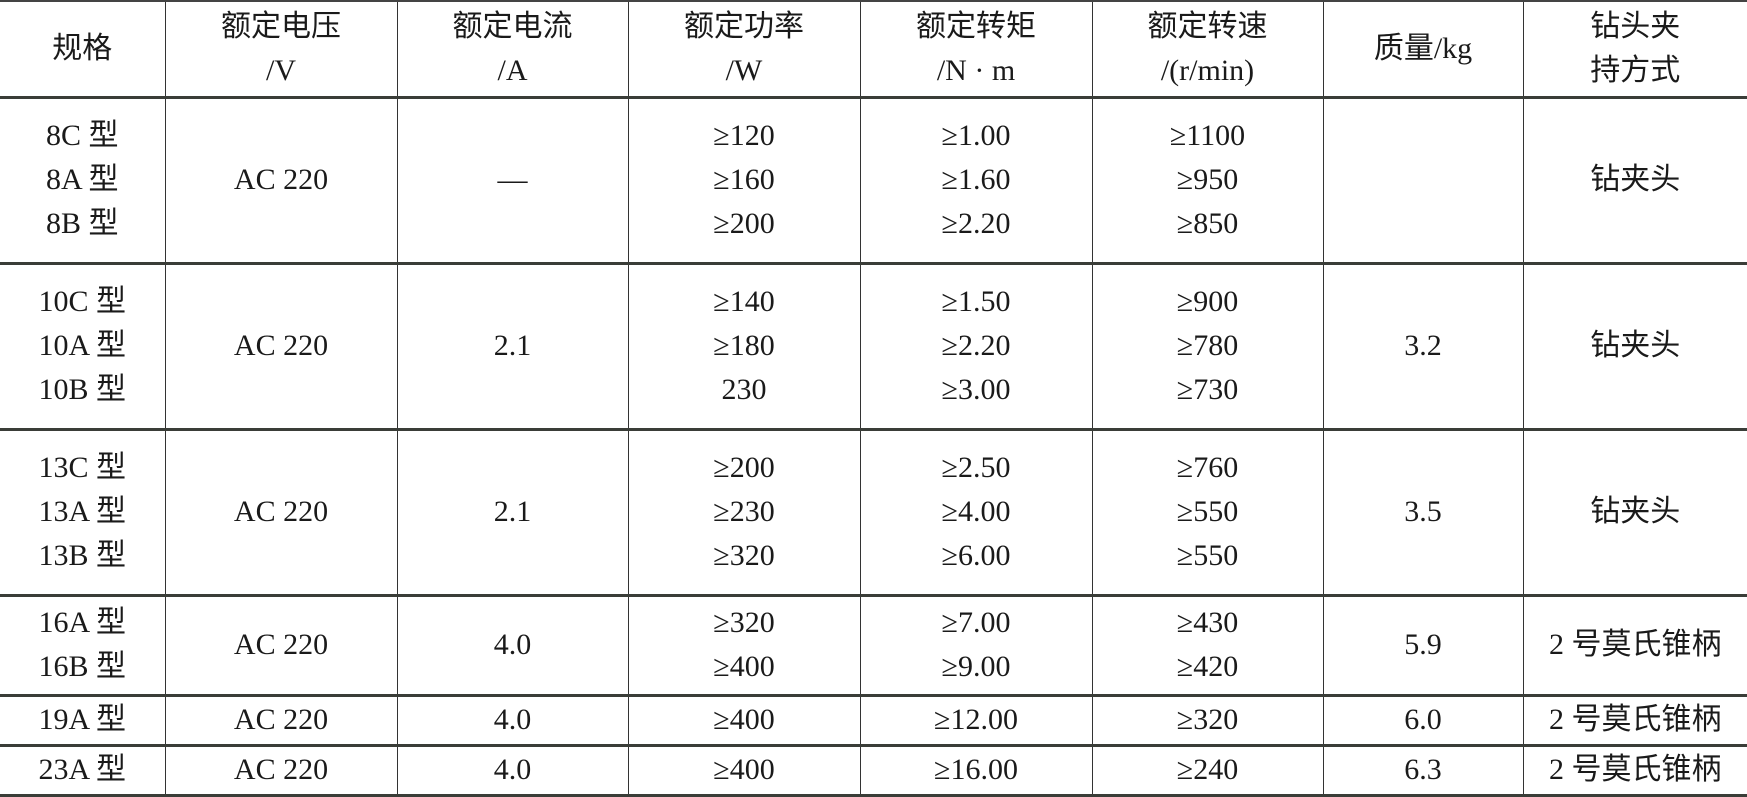 This screenshot has height=797, width=1747. Describe the element at coordinates (1207, 180) in the screenshot. I see `cell-speed: ≥1100 ≥950 ≥850` at that location.